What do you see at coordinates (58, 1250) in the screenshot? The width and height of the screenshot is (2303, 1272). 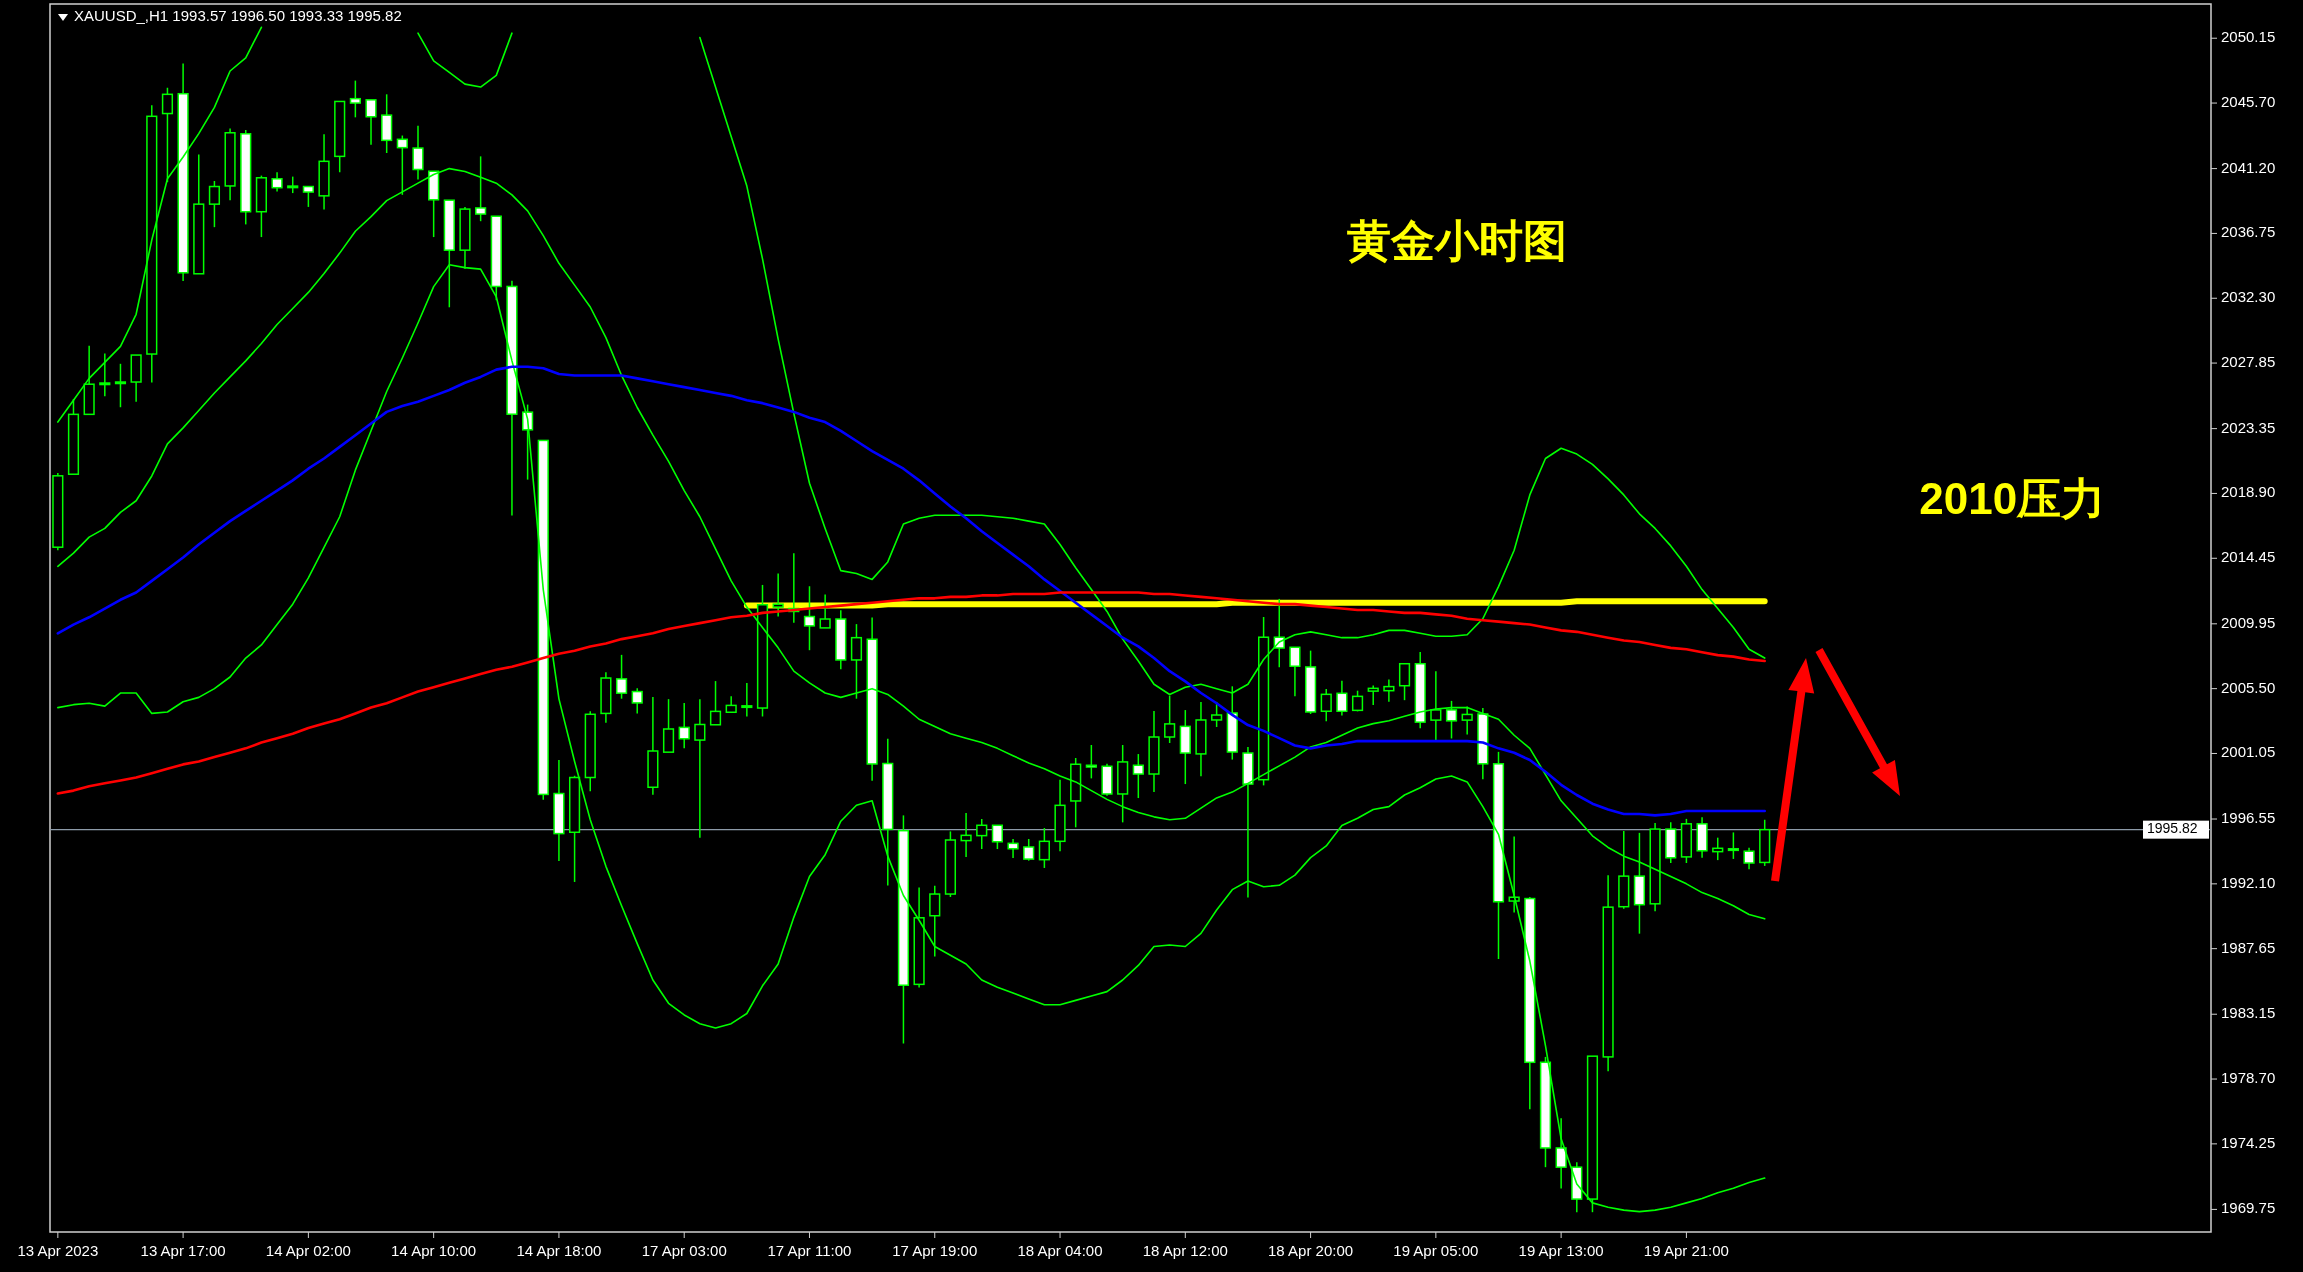 I see `x-tick-label: 13 Apr 2023` at bounding box center [58, 1250].